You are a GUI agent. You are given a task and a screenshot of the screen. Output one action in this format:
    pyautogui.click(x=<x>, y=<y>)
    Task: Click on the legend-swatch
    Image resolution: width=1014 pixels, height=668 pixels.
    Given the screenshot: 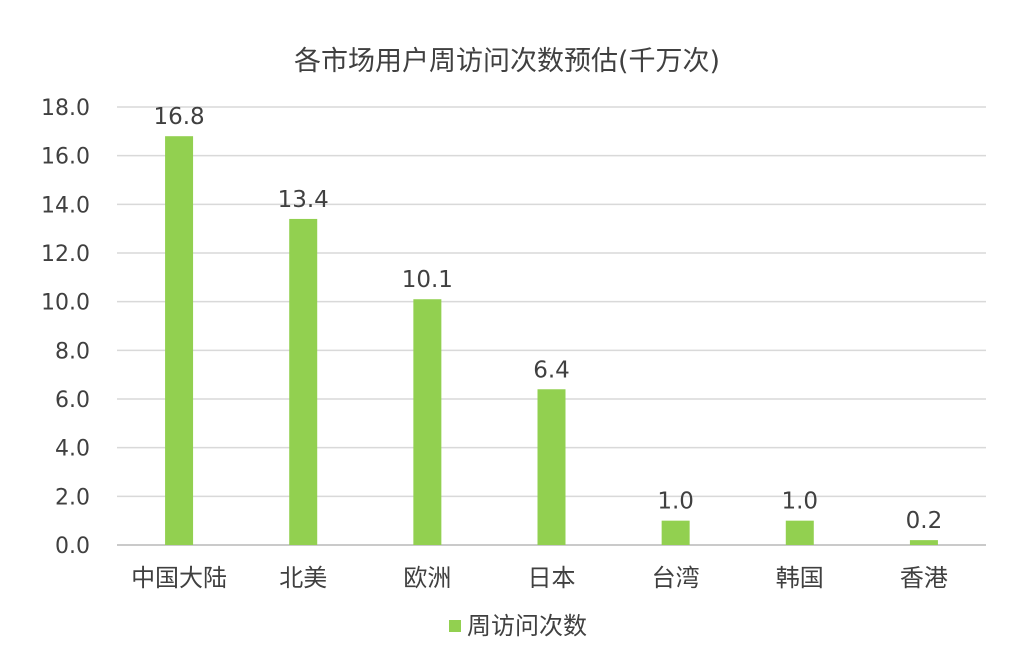 What is the action you would take?
    pyautogui.click(x=455, y=626)
    